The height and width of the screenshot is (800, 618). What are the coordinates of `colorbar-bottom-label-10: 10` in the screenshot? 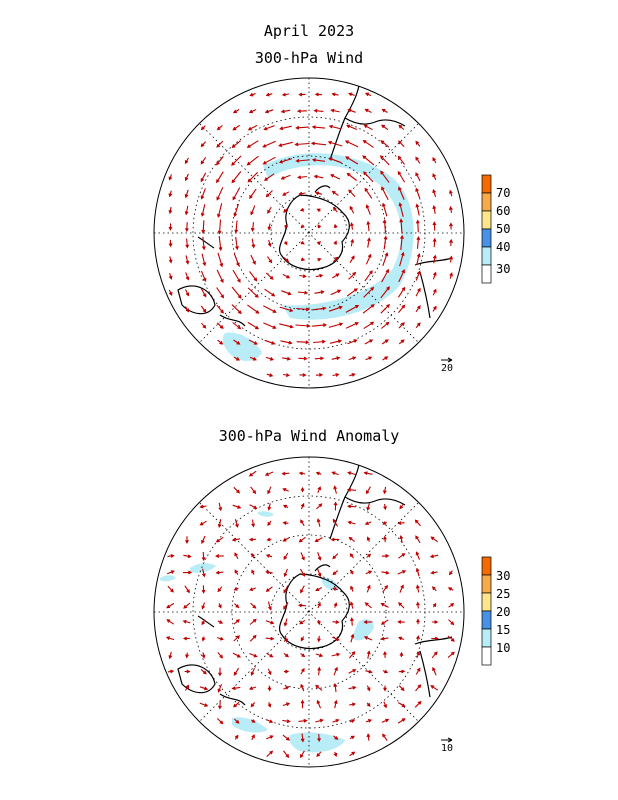 It's located at (503, 648).